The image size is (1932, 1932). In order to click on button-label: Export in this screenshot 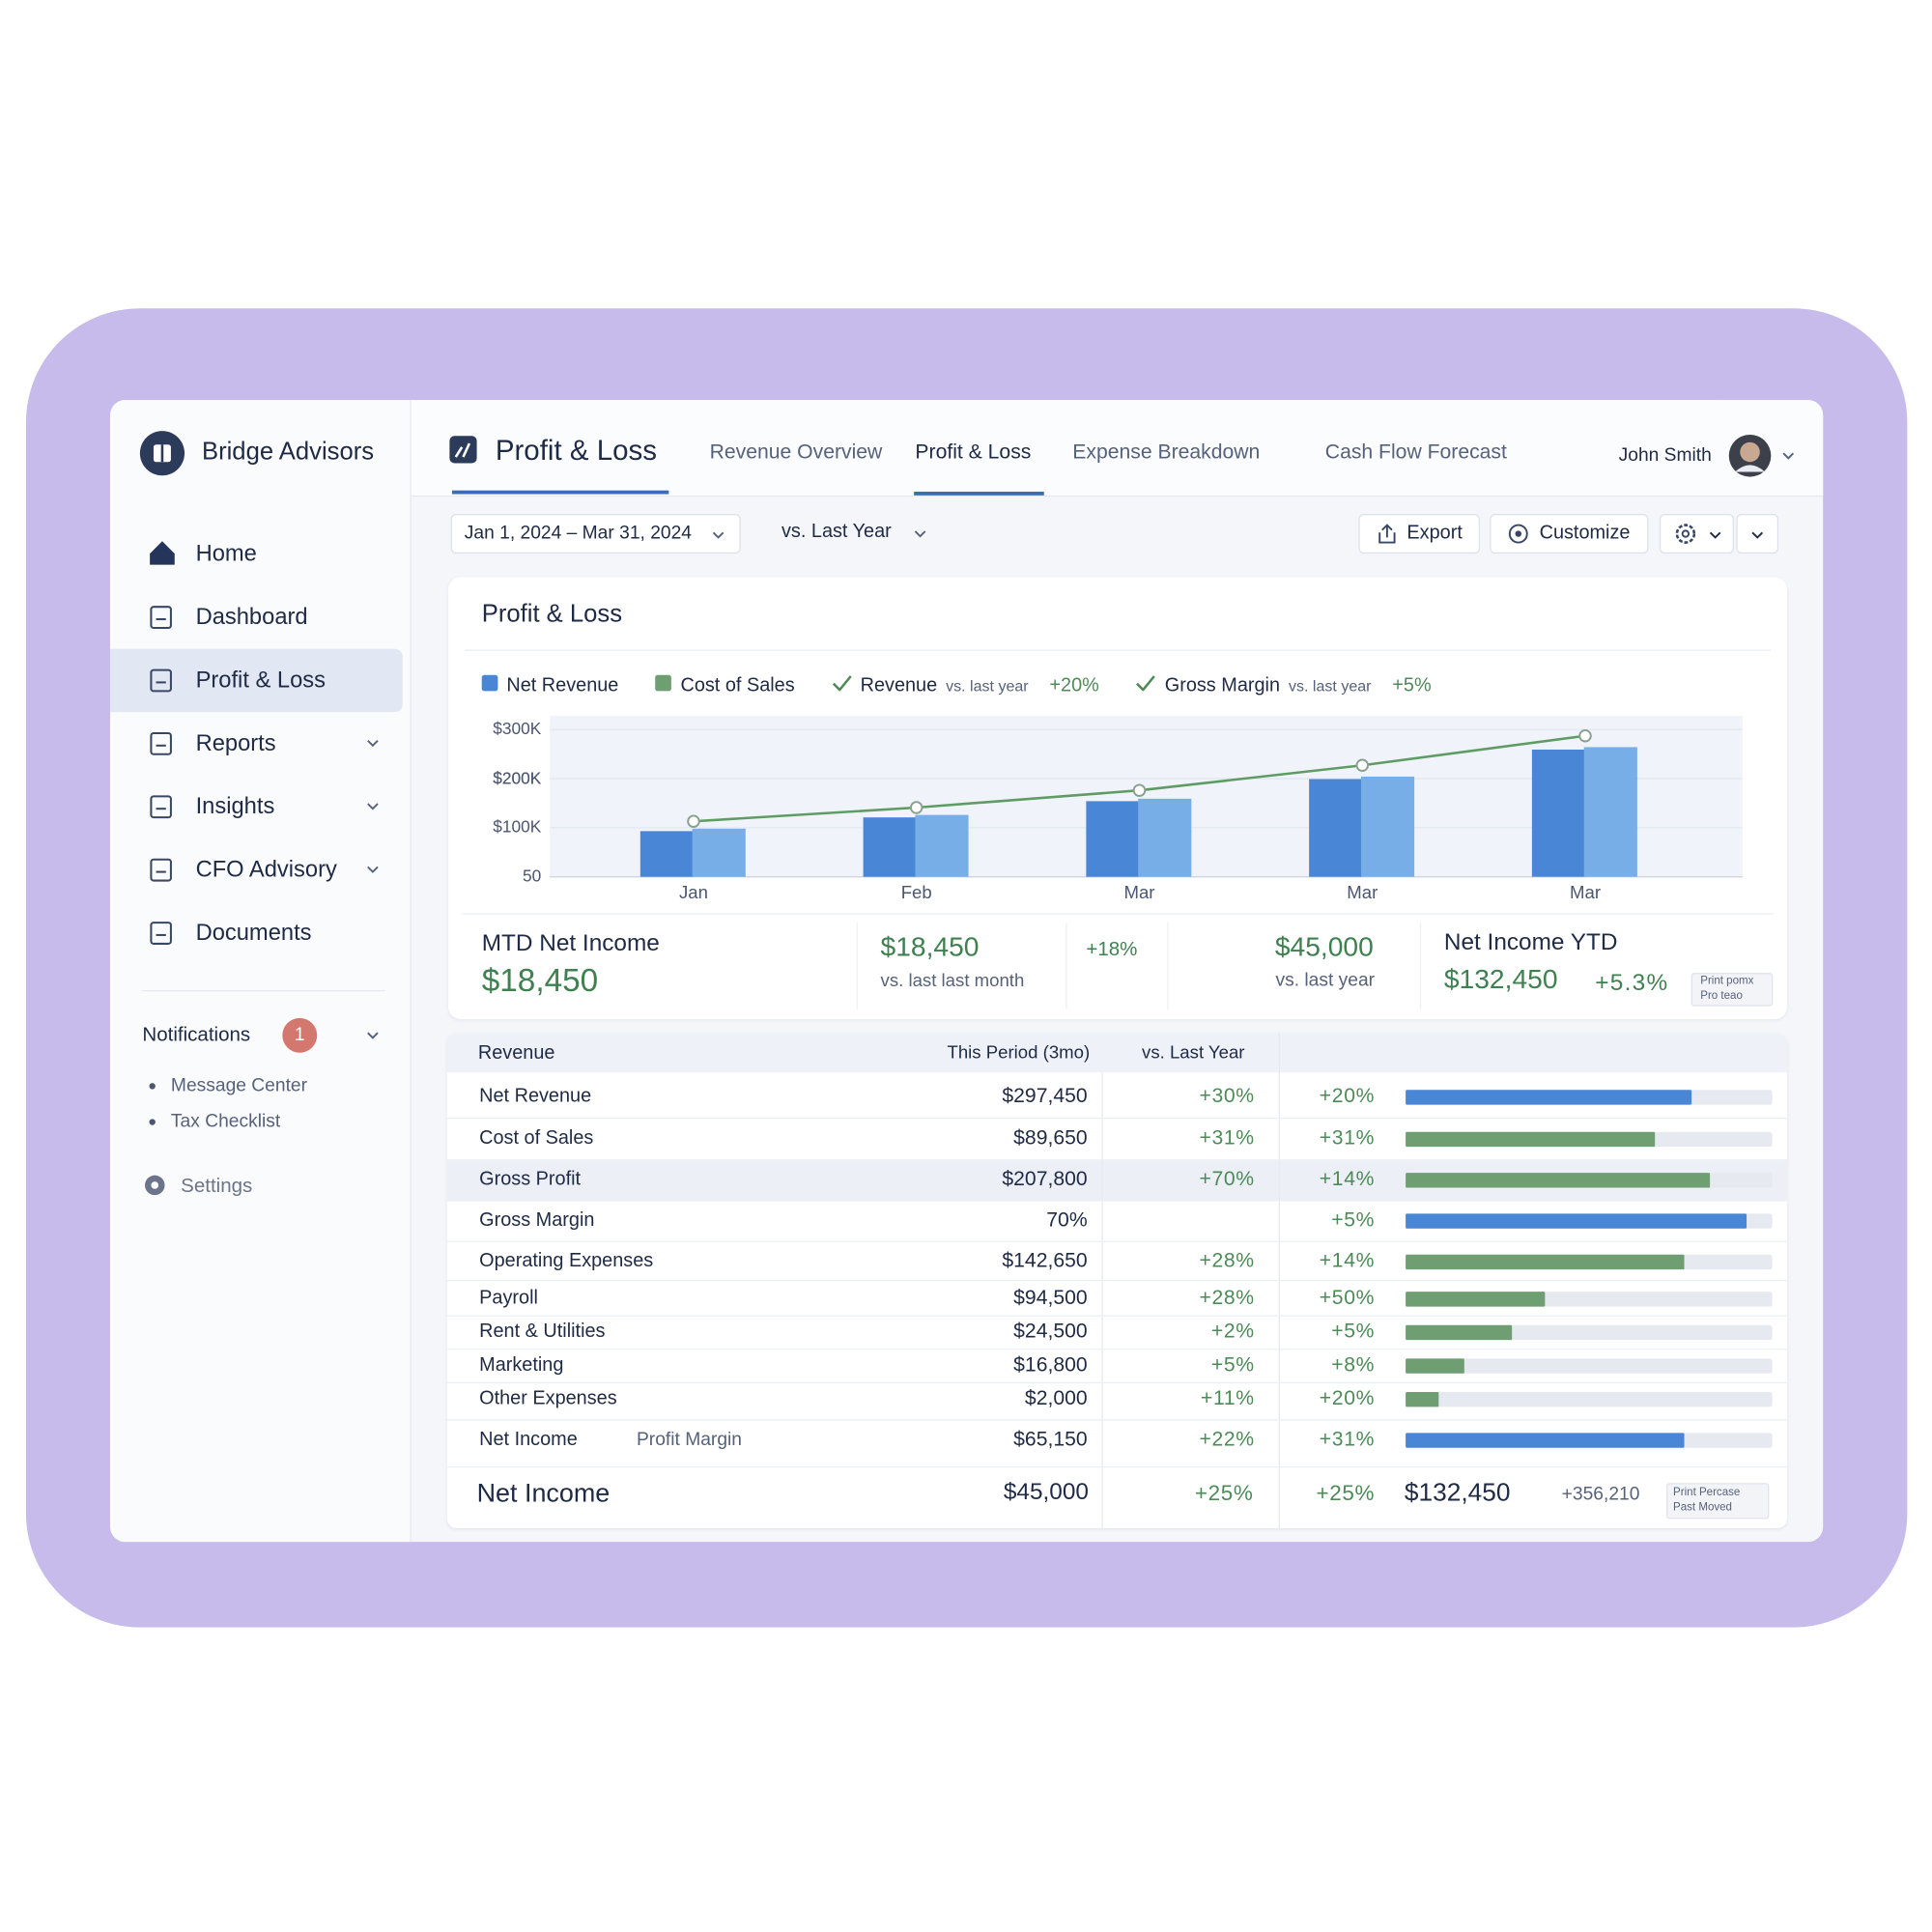, I will do `click(1434, 533)`.